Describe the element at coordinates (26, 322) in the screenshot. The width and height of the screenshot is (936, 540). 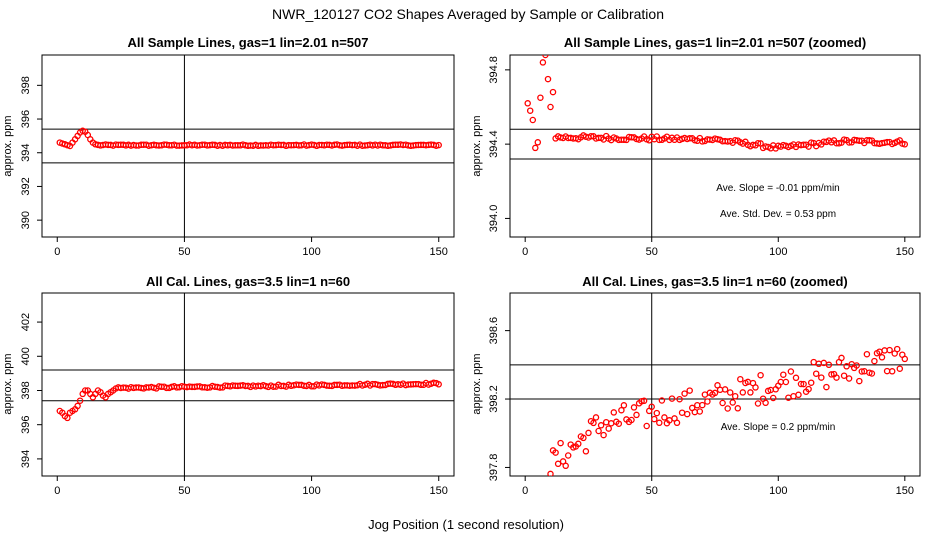
I see `y-tick-label: 402` at that location.